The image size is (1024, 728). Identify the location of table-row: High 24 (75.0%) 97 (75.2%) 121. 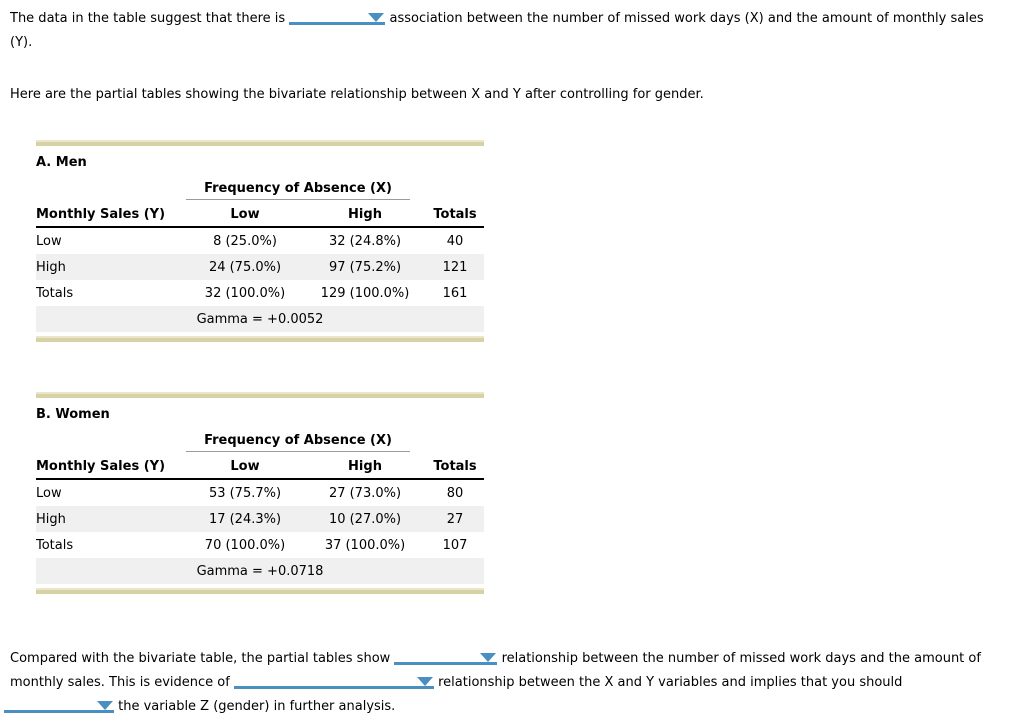
(260, 267).